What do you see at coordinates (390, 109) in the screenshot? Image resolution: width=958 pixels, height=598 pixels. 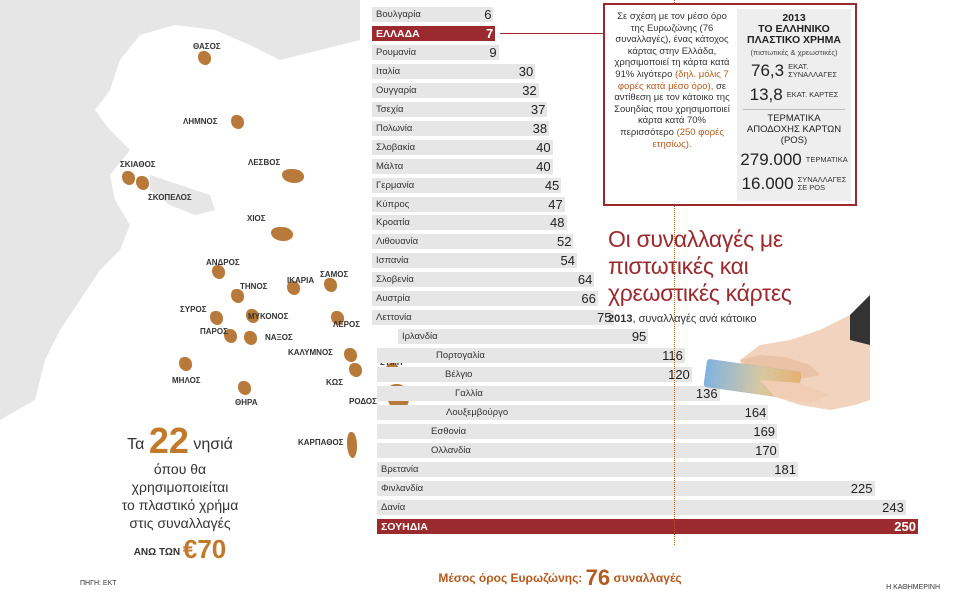 I see `category-label: Τσεχία` at bounding box center [390, 109].